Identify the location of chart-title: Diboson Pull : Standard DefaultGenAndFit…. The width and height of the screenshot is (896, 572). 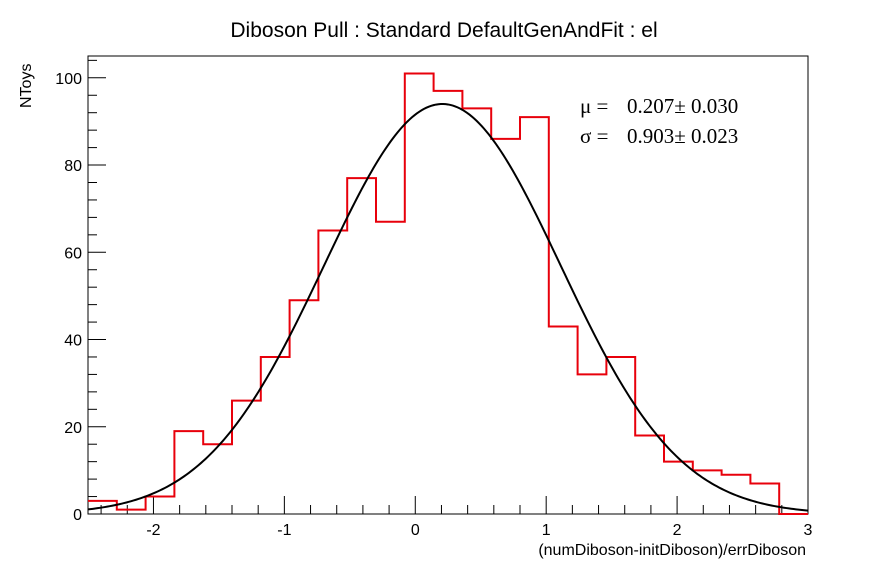
(443, 30).